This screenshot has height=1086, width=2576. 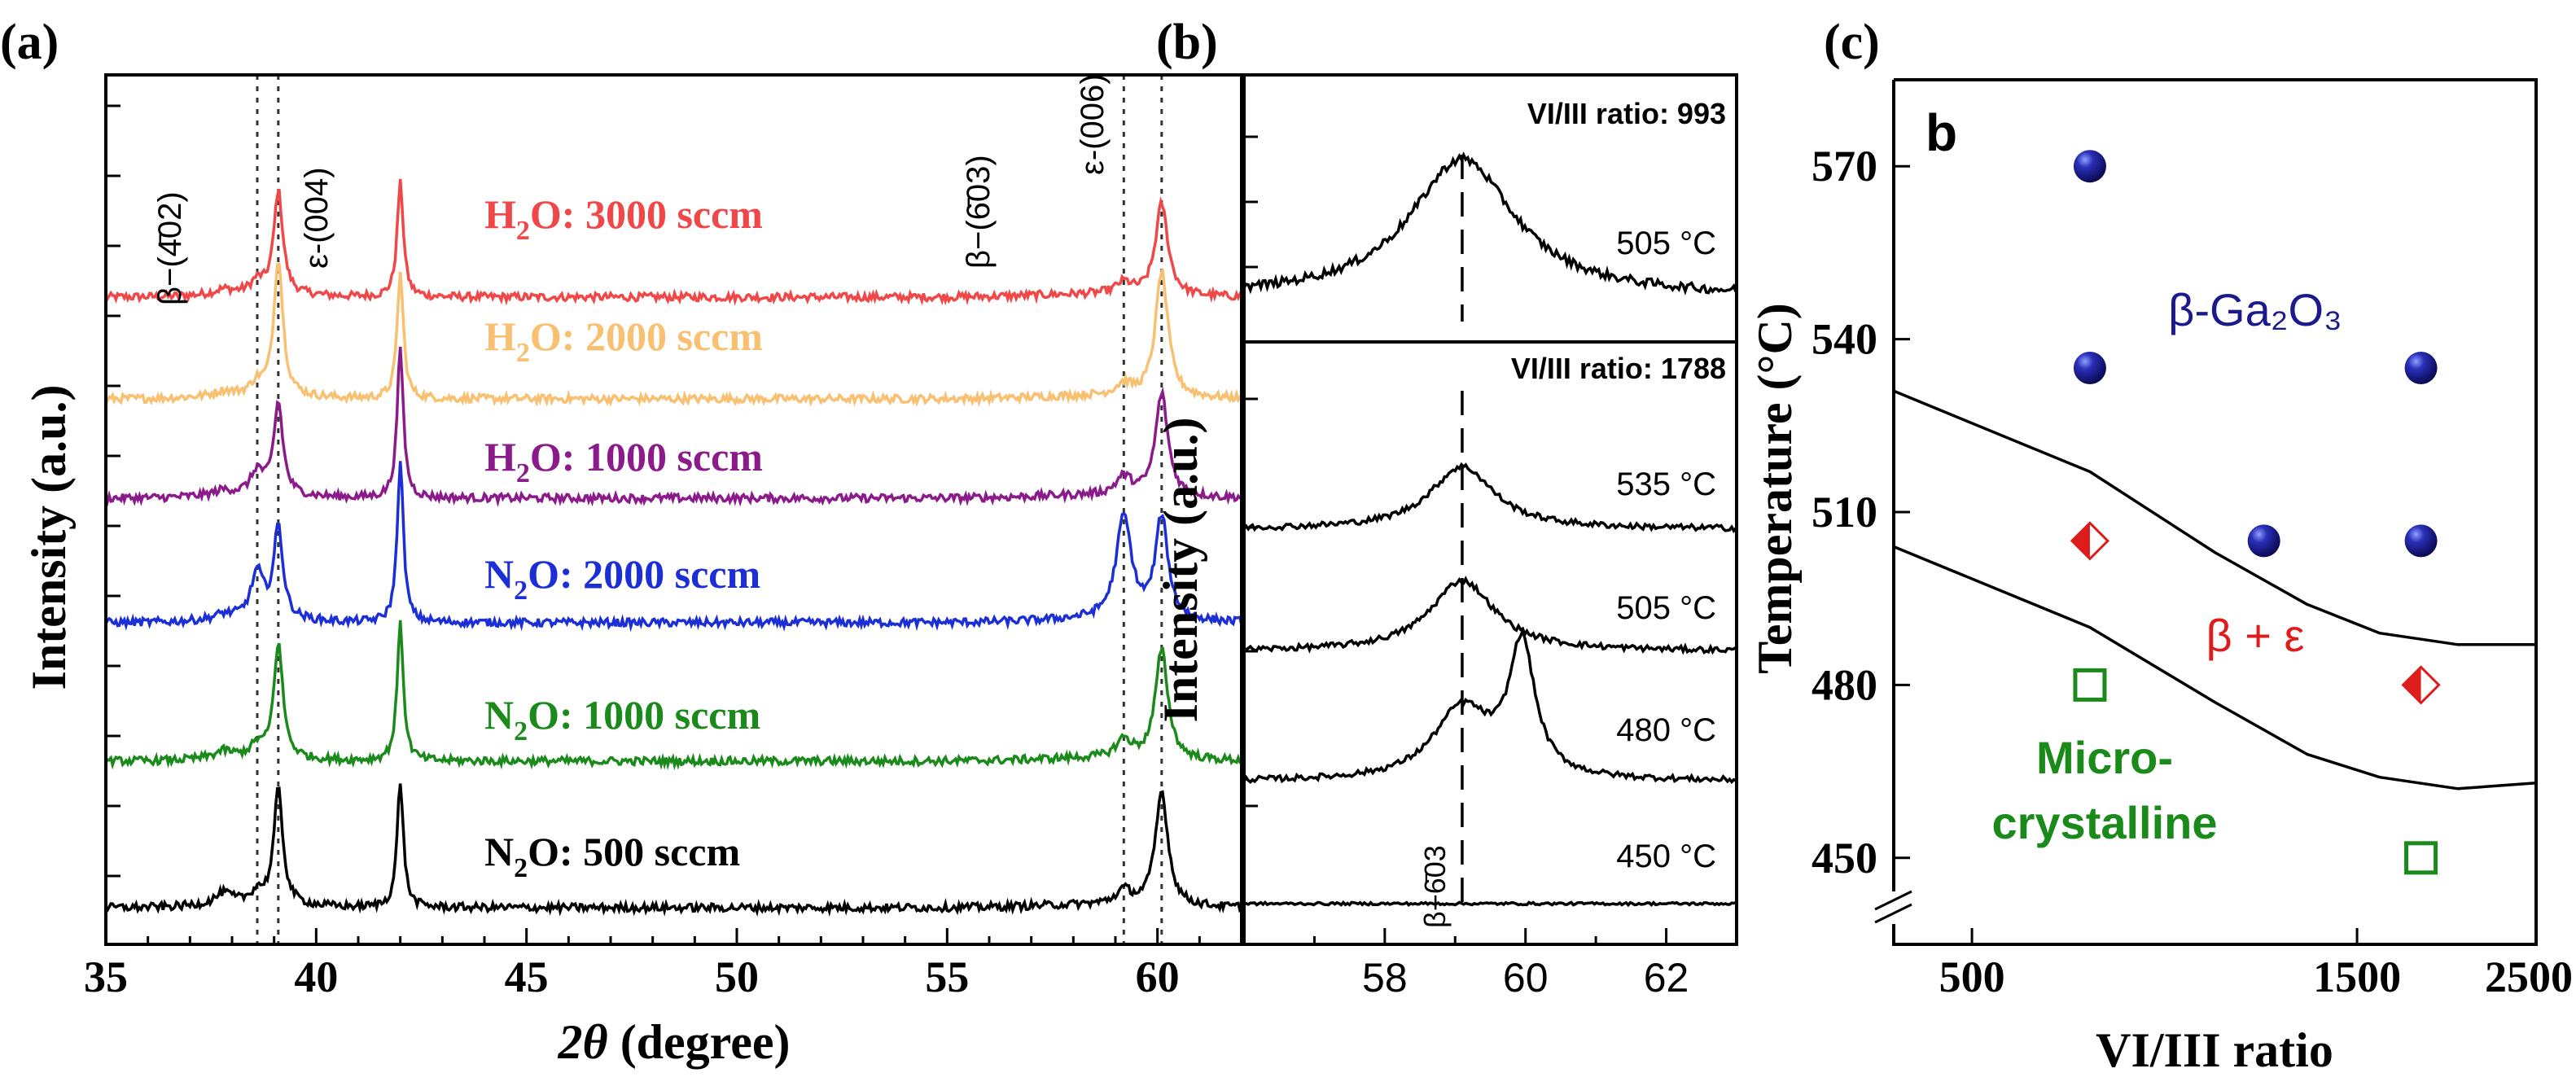 What do you see at coordinates (1852, 43) in the screenshot?
I see `panel-c-label: (c)` at bounding box center [1852, 43].